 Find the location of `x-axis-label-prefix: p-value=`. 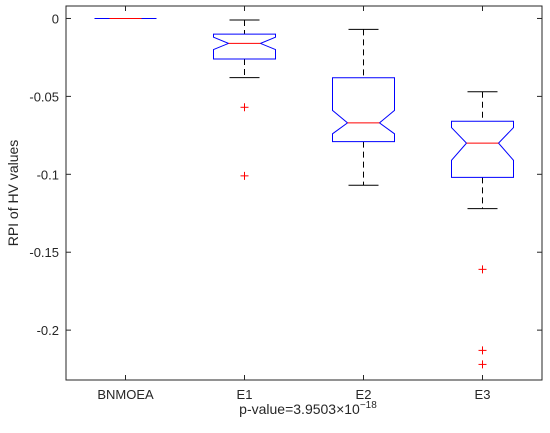

x-axis-label-prefix: p-value= is located at coordinates (266, 409).